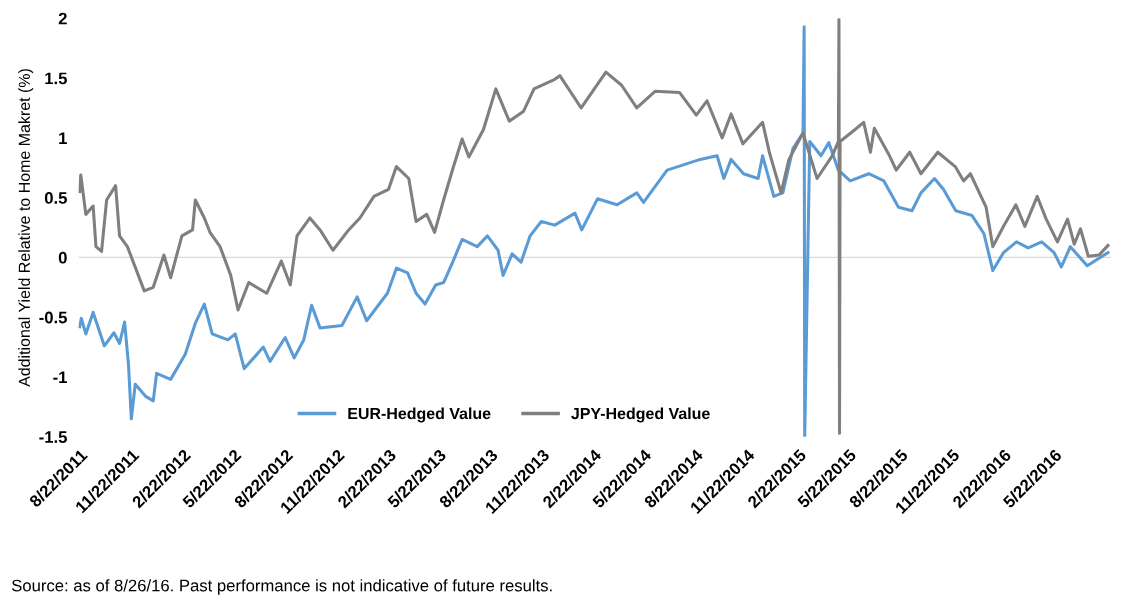 The height and width of the screenshot is (610, 1122). Describe the element at coordinates (26, 228) in the screenshot. I see `y-axis-title: Additional Yield Relative to Home Makret (%)` at that location.